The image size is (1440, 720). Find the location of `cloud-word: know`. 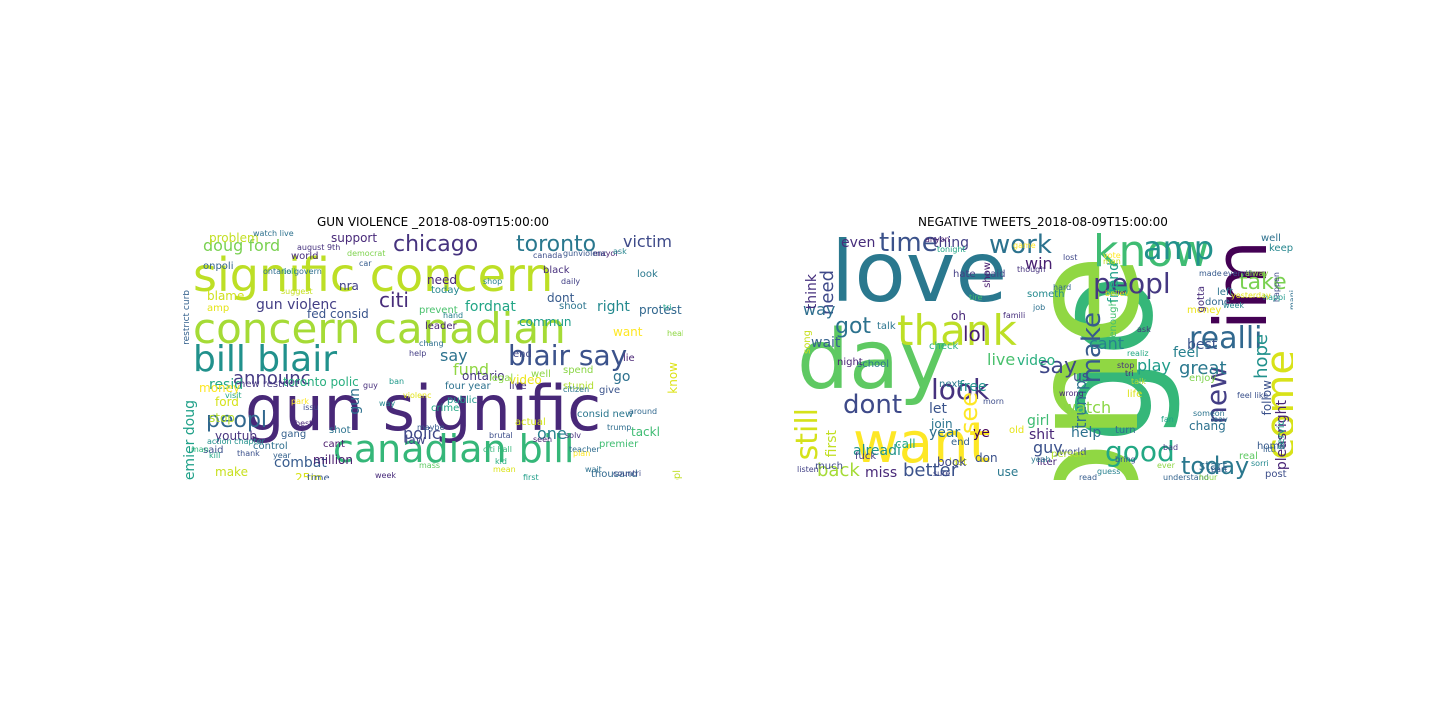

cloud-word: know is located at coordinates (673, 378).